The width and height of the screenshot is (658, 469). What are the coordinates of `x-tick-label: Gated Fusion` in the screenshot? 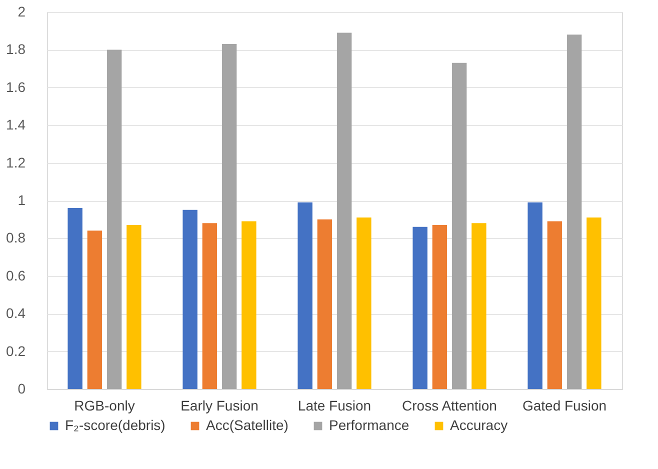 It's located at (564, 406).